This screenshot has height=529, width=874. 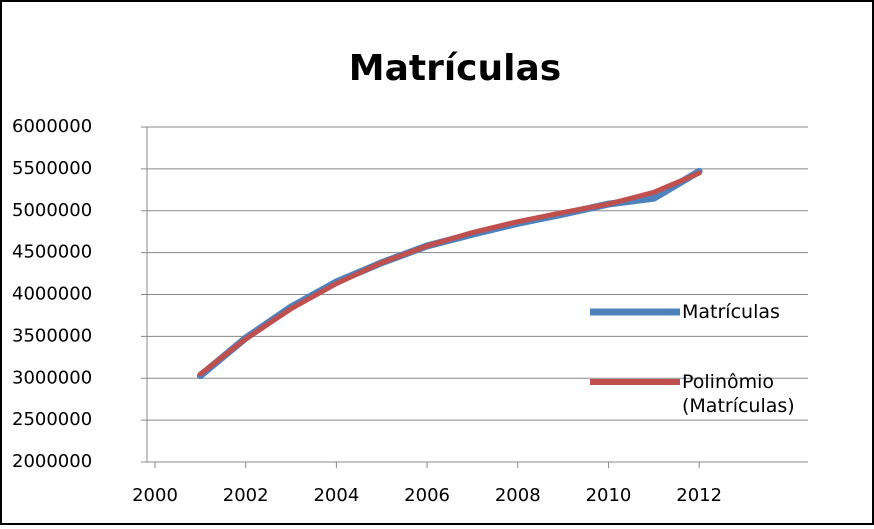 I want to click on x-tick-label: 2002, so click(x=246, y=495).